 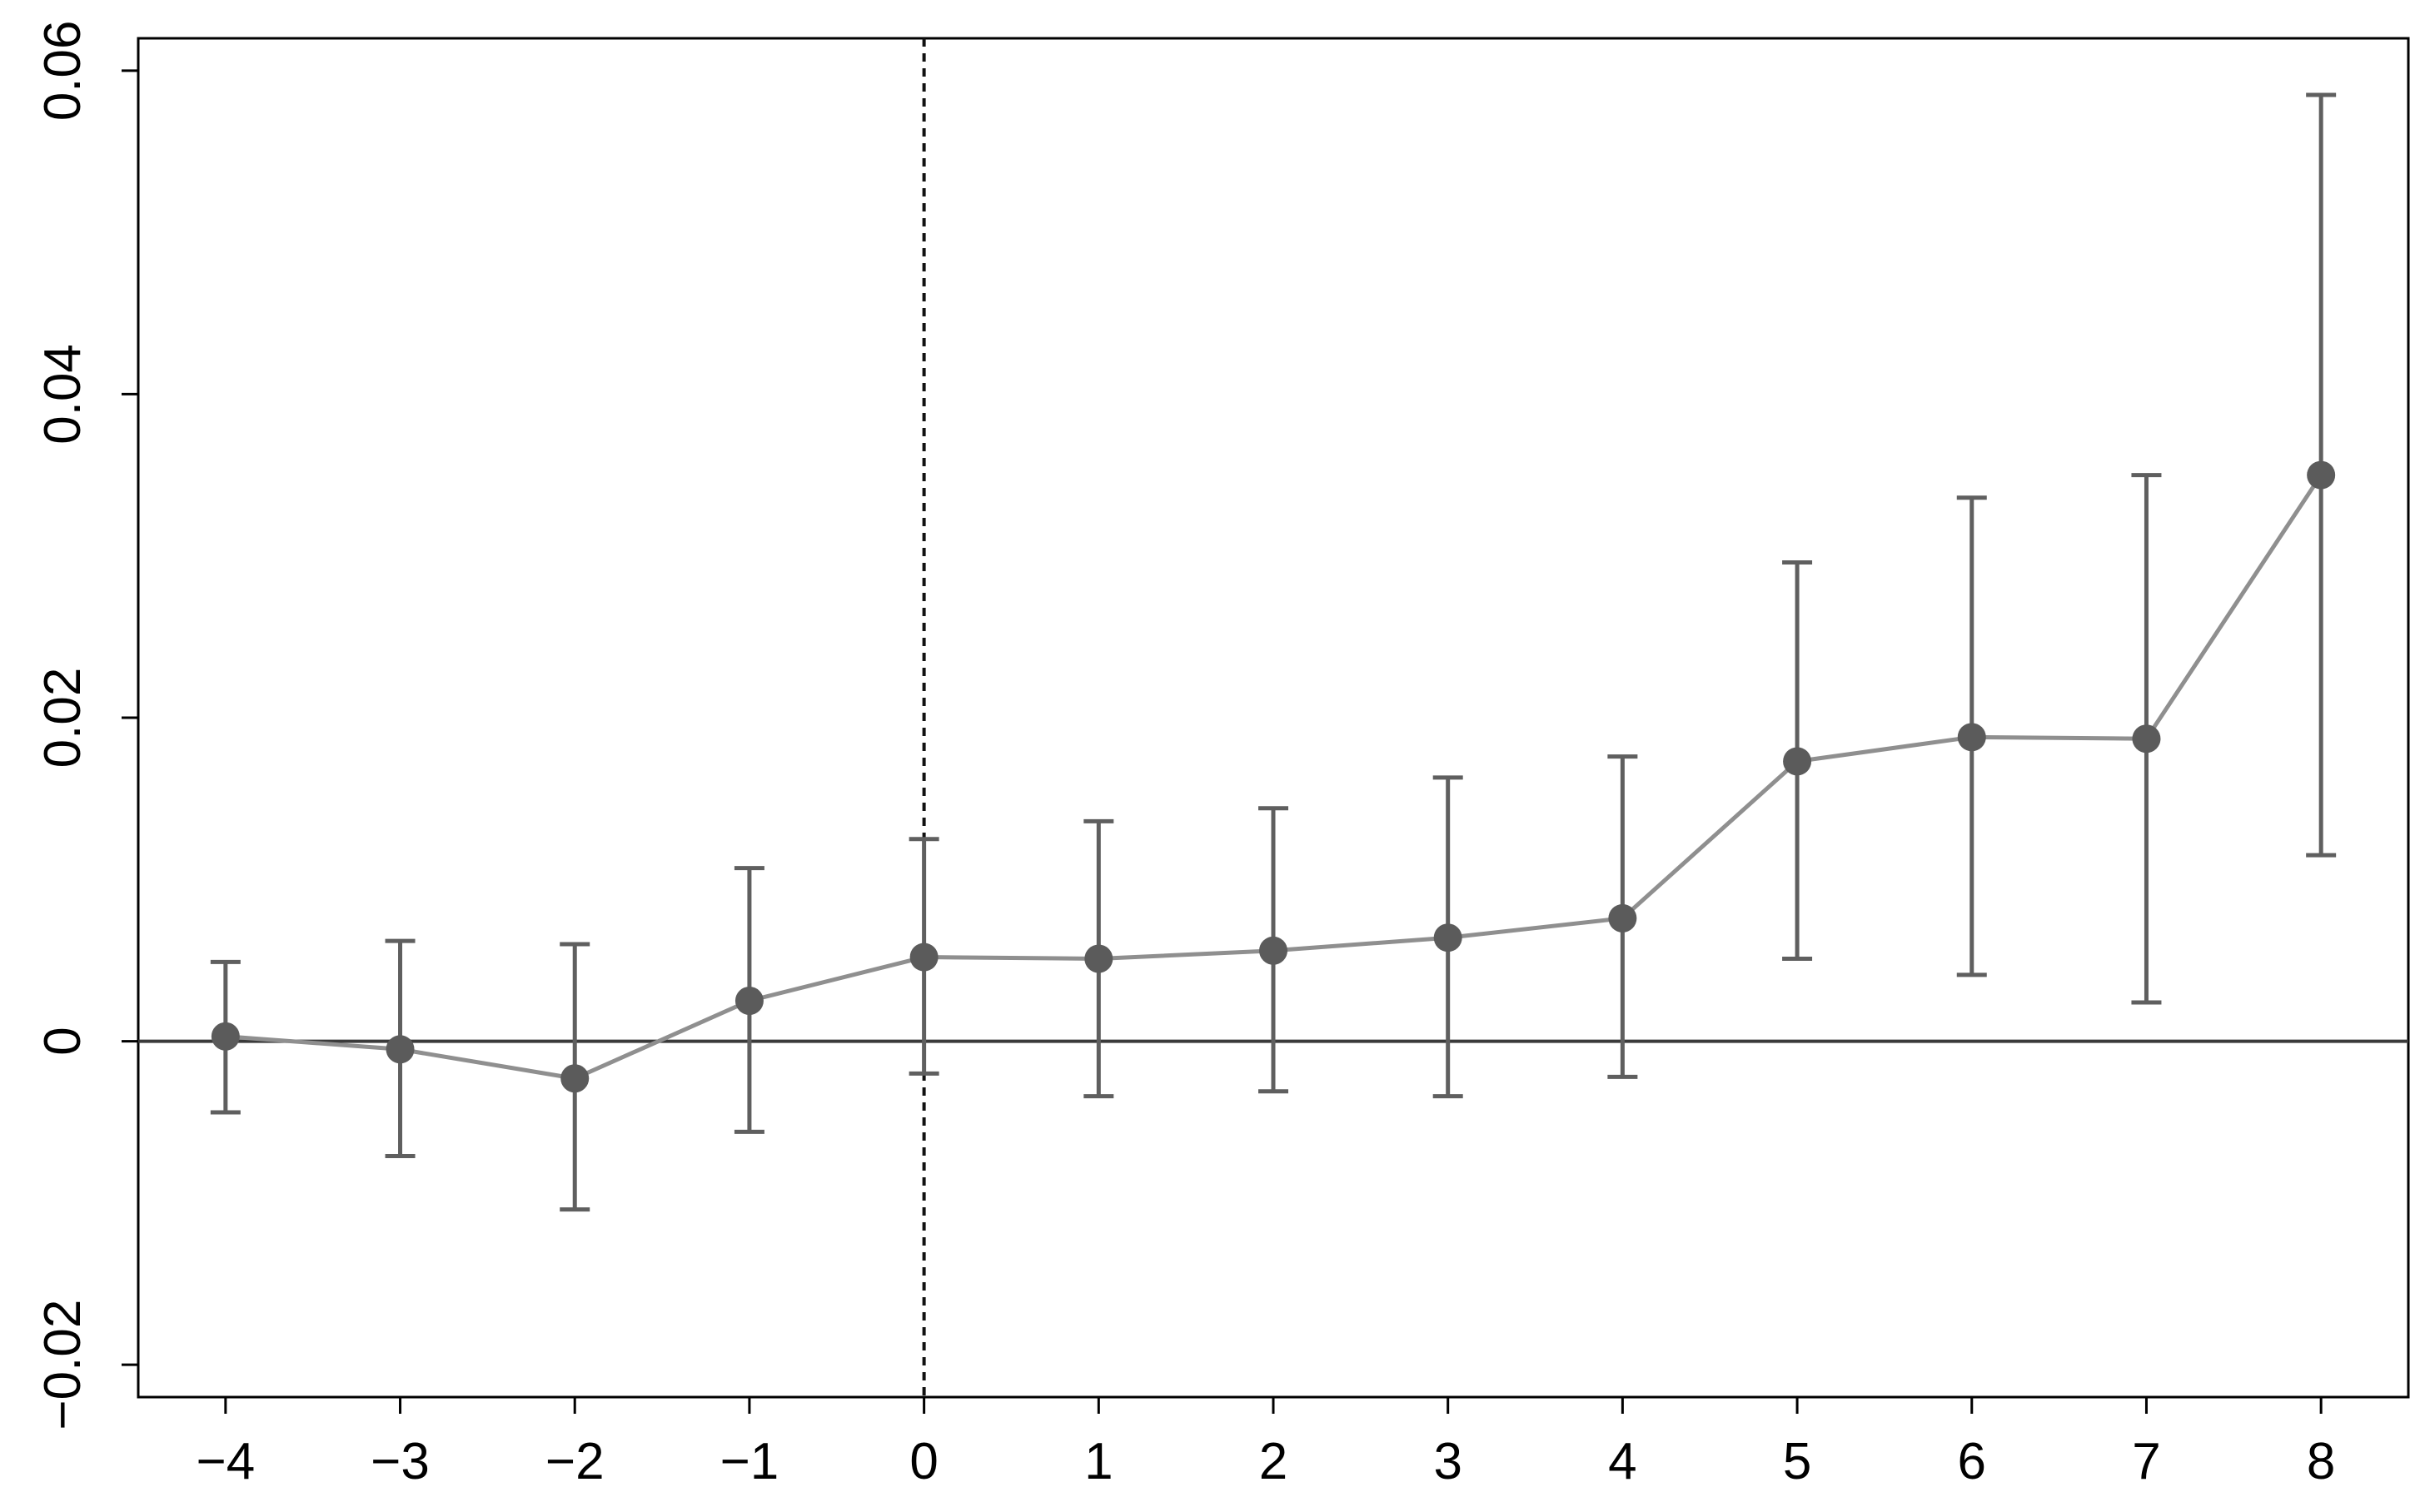 I want to click on x-tick-label: −1, so click(x=749, y=1462).